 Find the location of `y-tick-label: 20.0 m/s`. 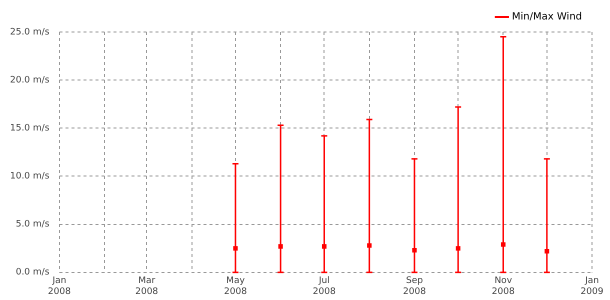

y-tick-label: 20.0 m/s is located at coordinates (30, 80).